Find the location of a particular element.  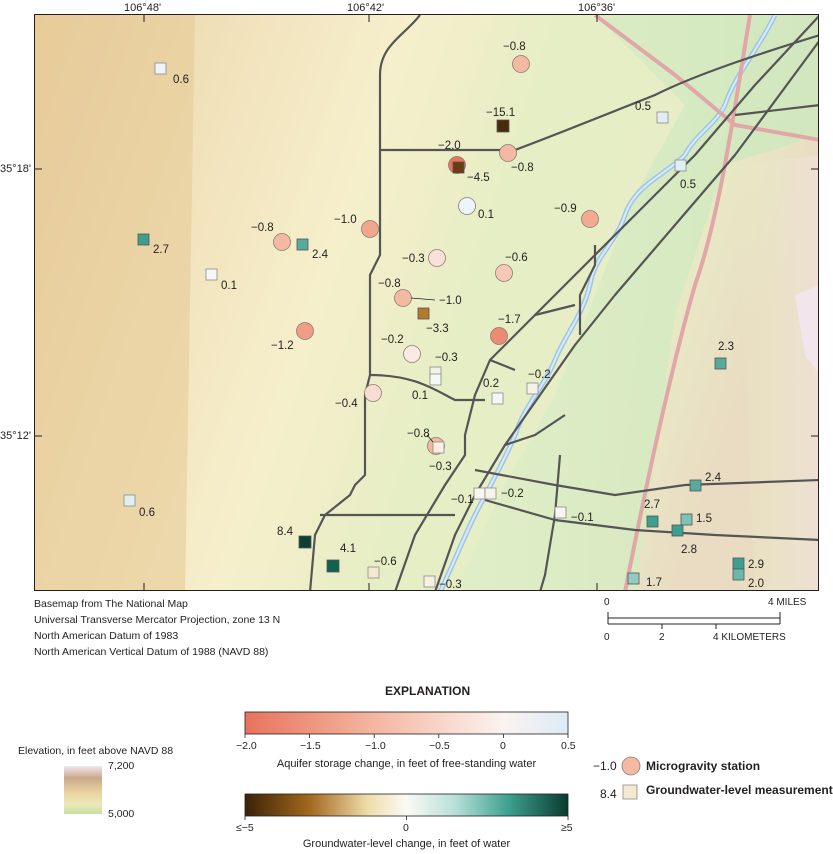

aquifer-tick: −1.5 is located at coordinates (310, 746).